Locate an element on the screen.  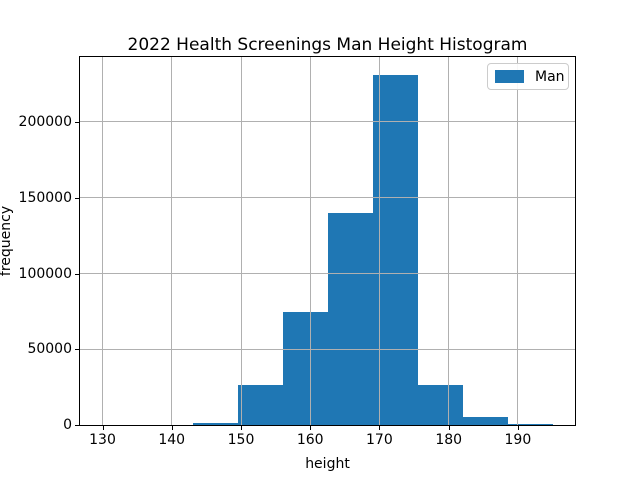
x-tick-label: 130 is located at coordinates (102, 440).